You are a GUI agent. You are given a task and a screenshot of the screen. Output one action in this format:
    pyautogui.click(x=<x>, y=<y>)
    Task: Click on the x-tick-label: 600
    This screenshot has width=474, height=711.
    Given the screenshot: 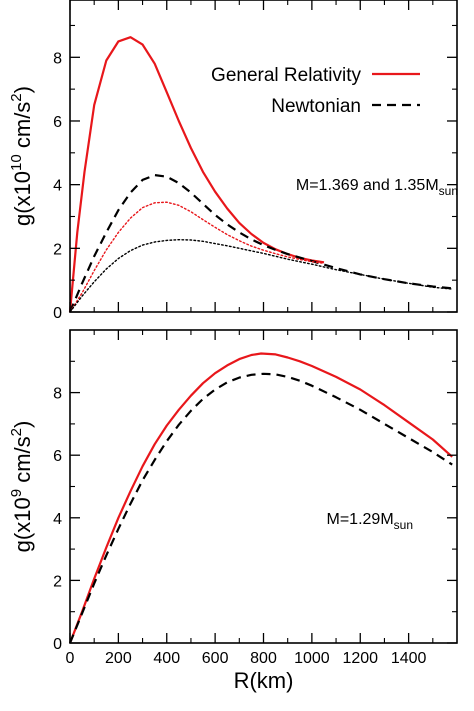 What is the action you would take?
    pyautogui.click(x=215, y=658)
    